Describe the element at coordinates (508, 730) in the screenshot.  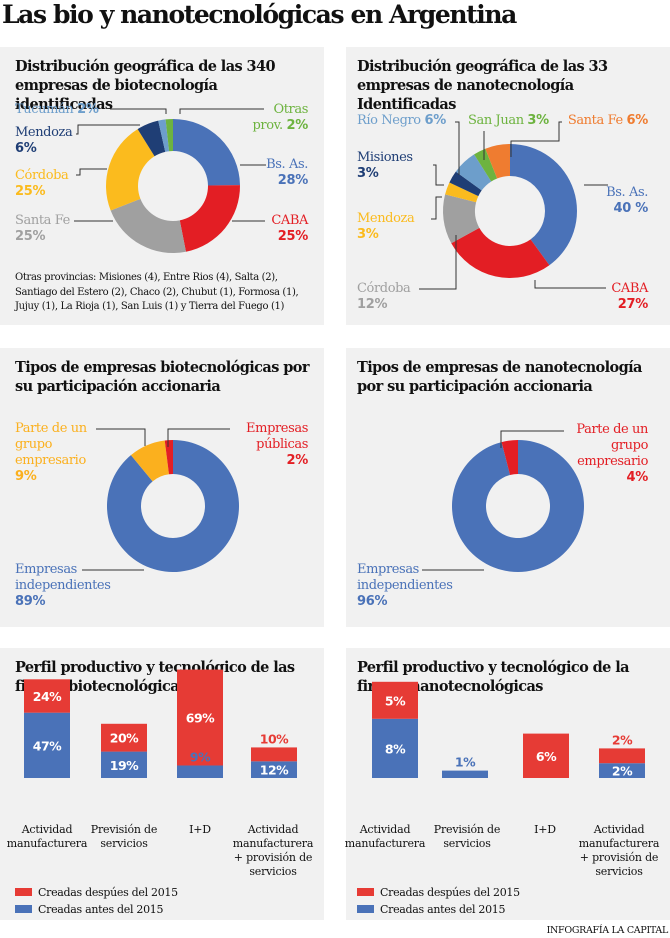
I see `nano-profile-bar-chart: 8% 5% 1% 6% 2% 2%` at that location.